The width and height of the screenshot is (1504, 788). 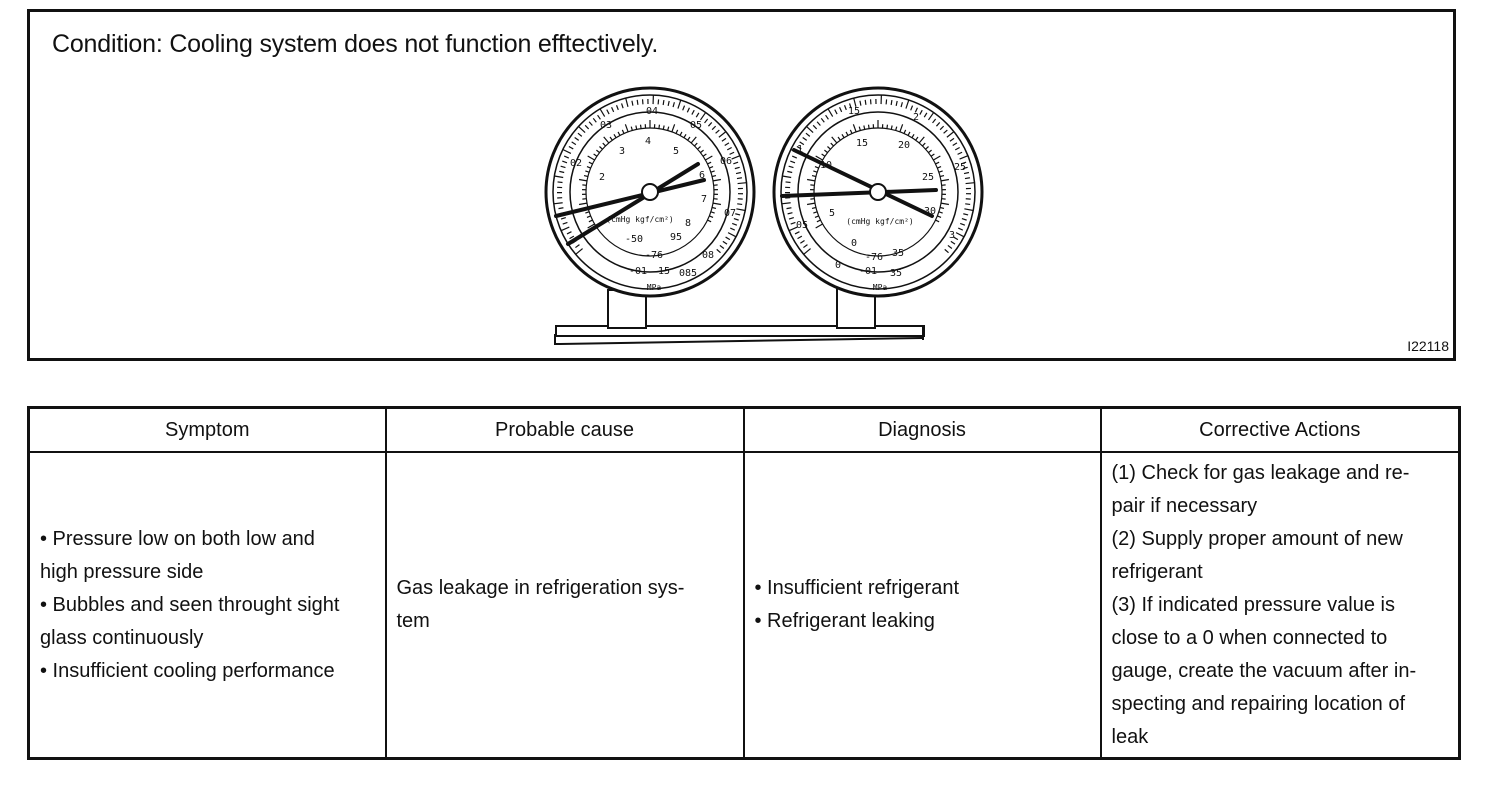 I want to click on high-outer-label: 1, so click(x=800, y=149).